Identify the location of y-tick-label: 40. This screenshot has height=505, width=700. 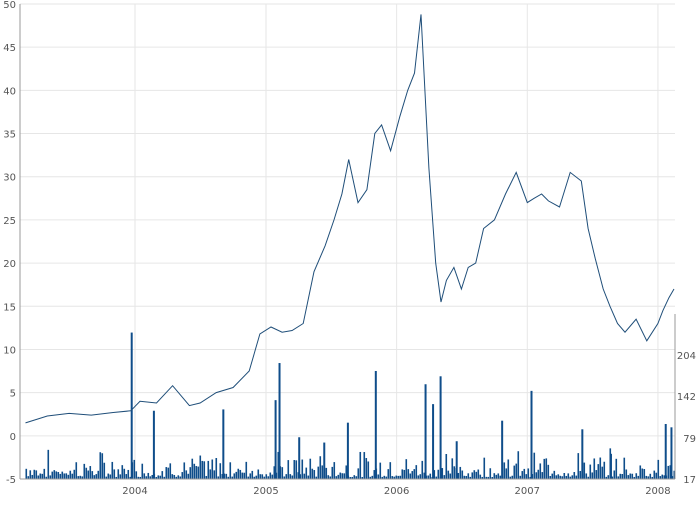
(9, 91).